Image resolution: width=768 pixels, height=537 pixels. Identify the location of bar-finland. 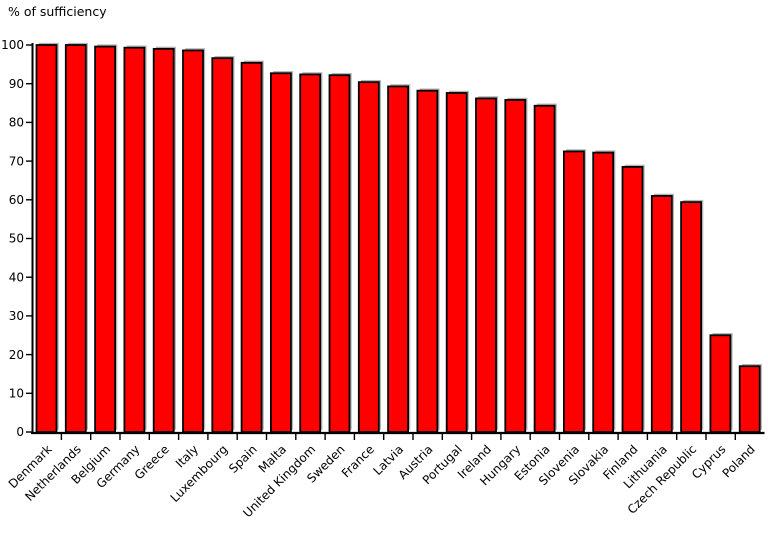
(632, 299).